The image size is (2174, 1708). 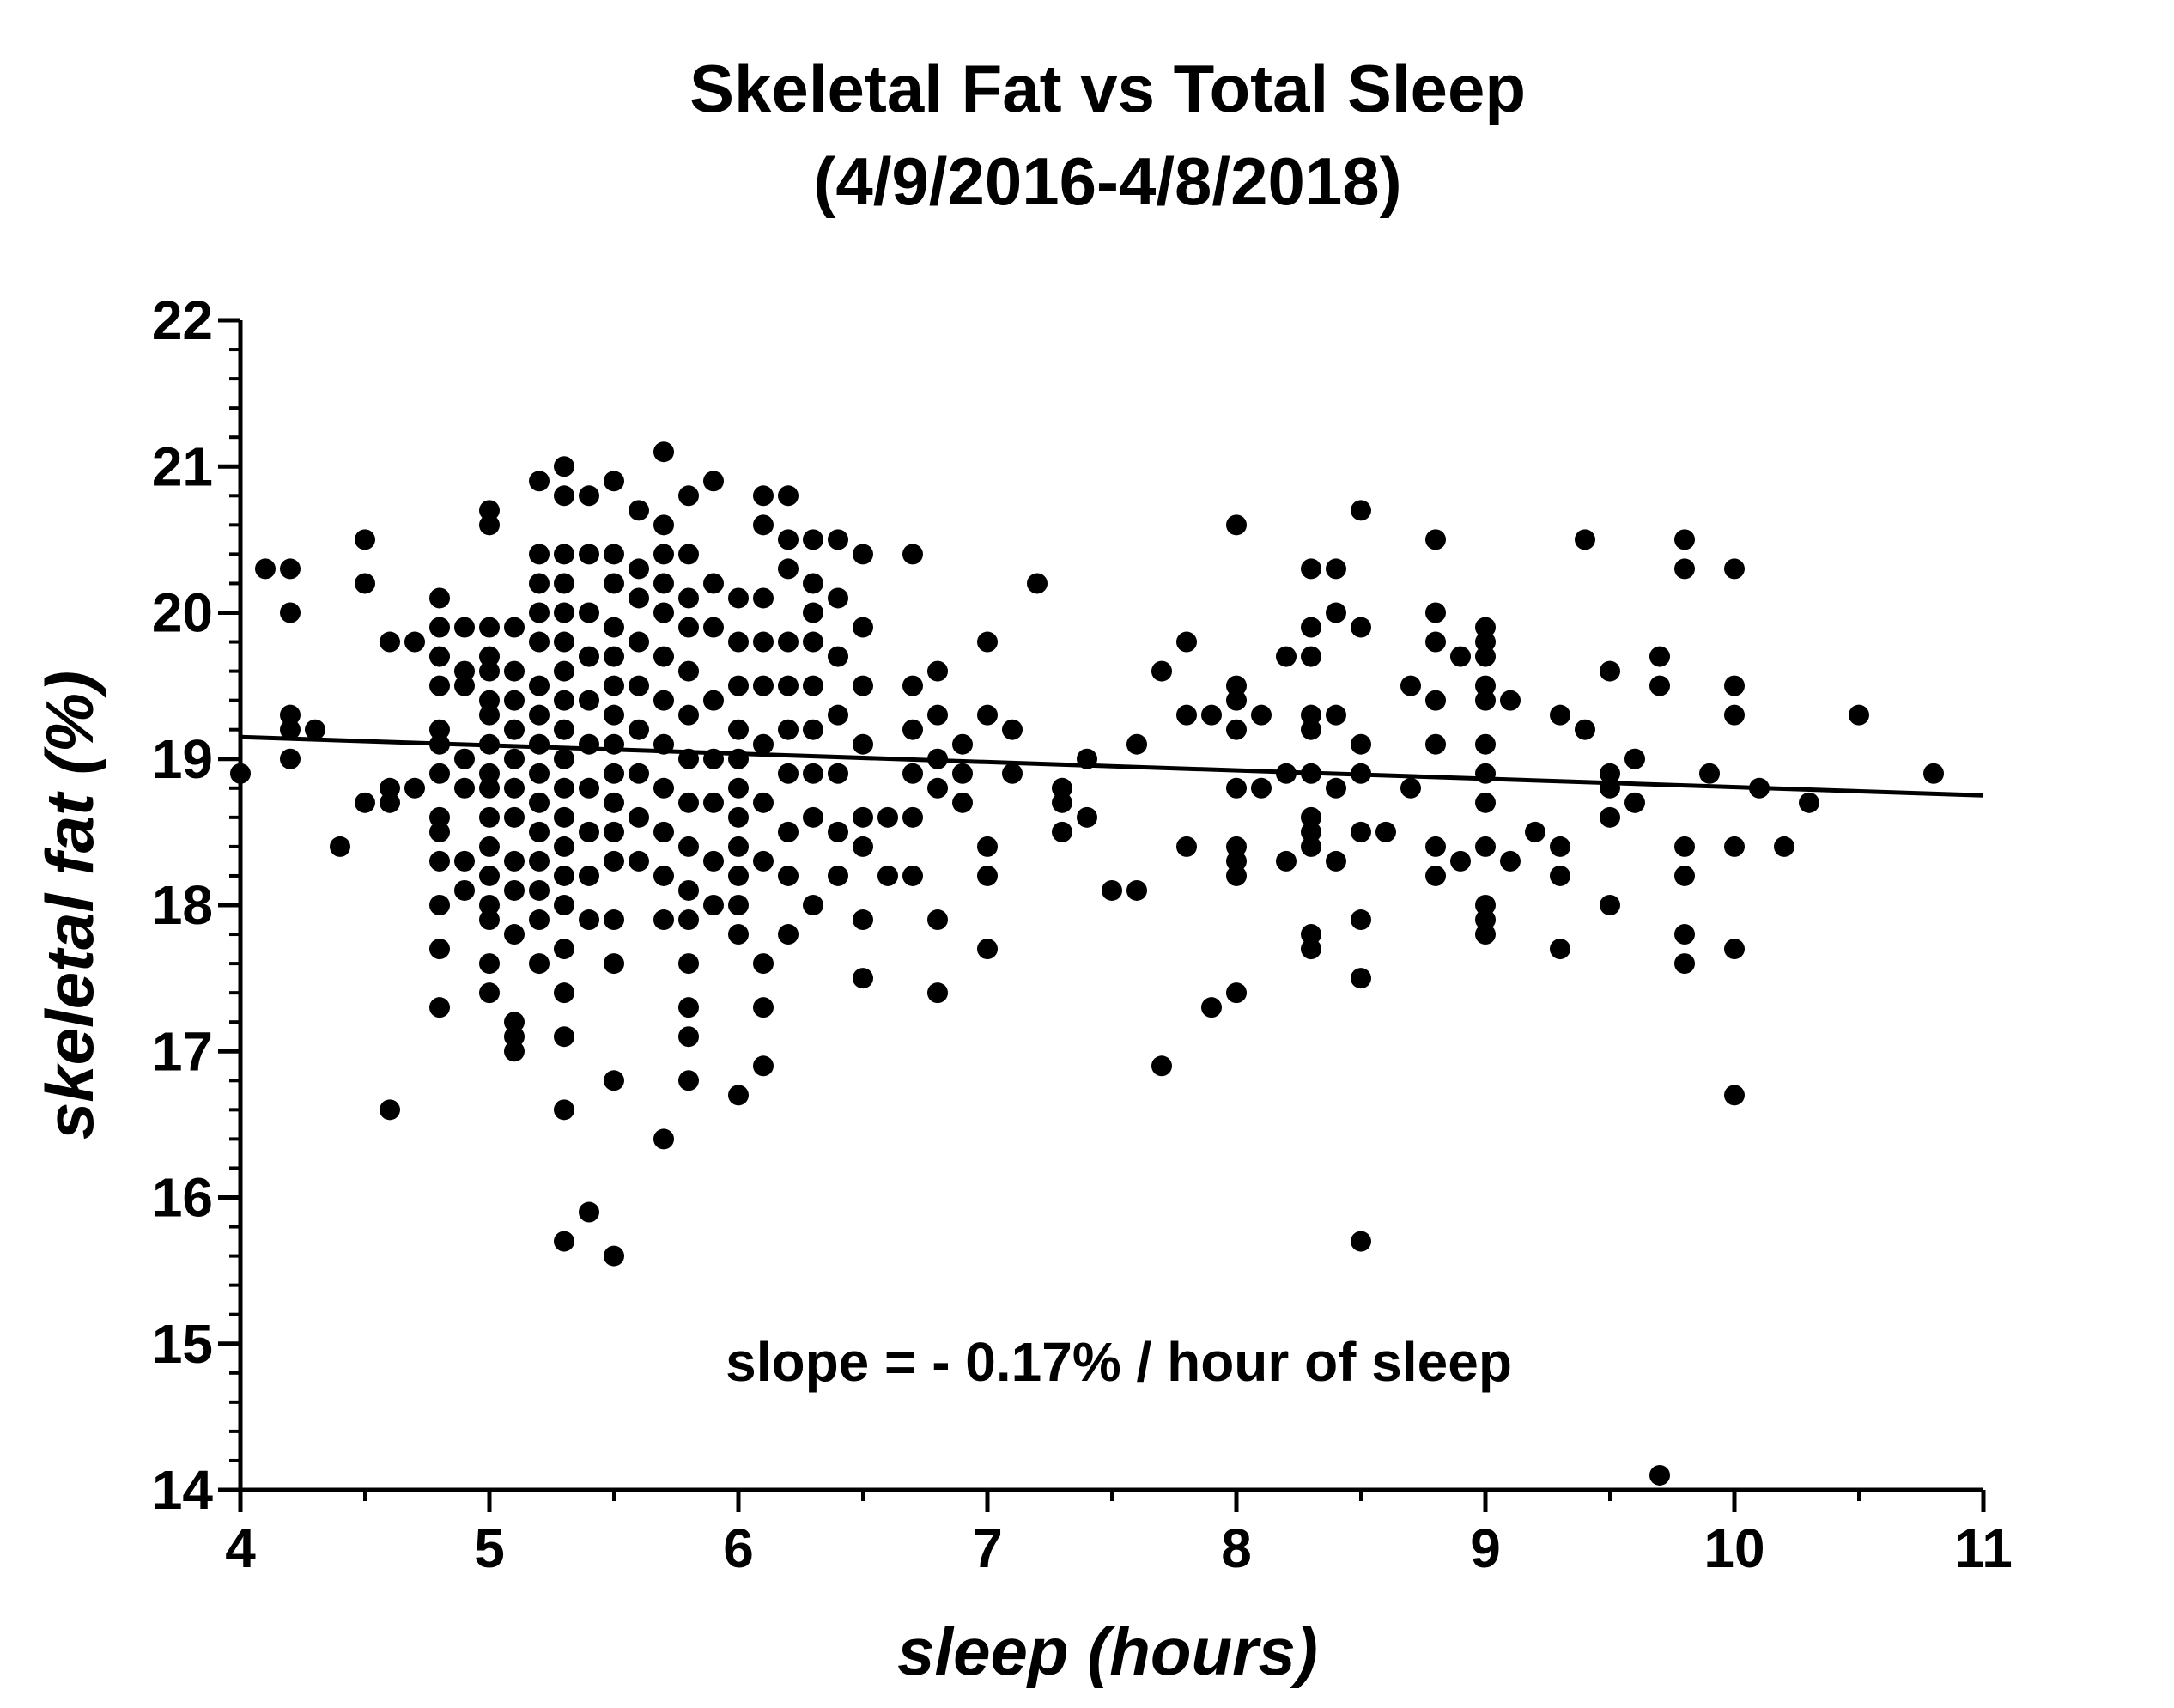 What do you see at coordinates (1733, 1548) in the screenshot?
I see `x-tick-label: 10` at bounding box center [1733, 1548].